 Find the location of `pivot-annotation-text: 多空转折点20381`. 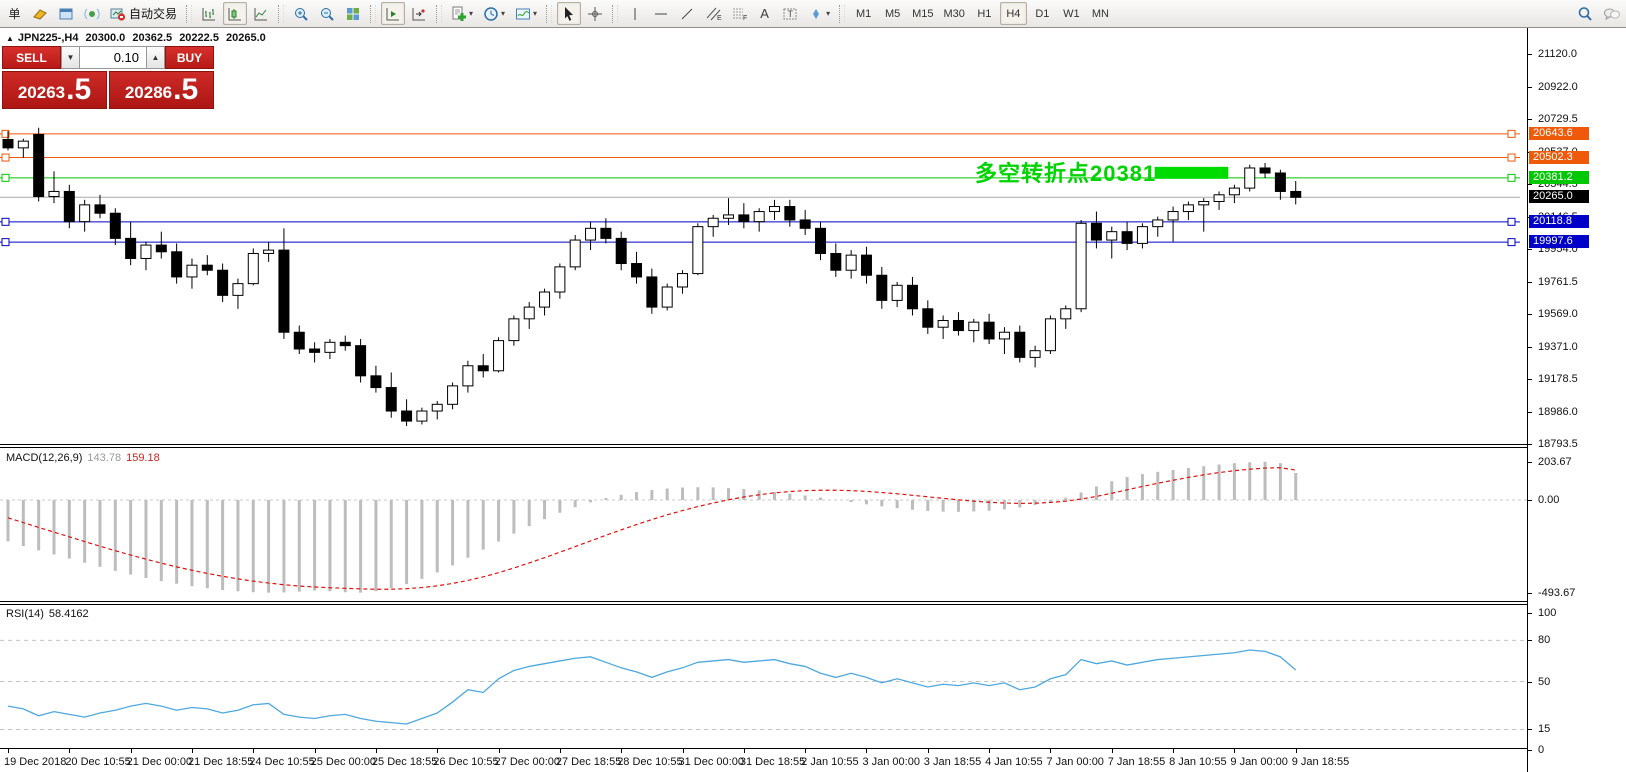

pivot-annotation-text: 多空转折点20381 is located at coordinates (1066, 173).